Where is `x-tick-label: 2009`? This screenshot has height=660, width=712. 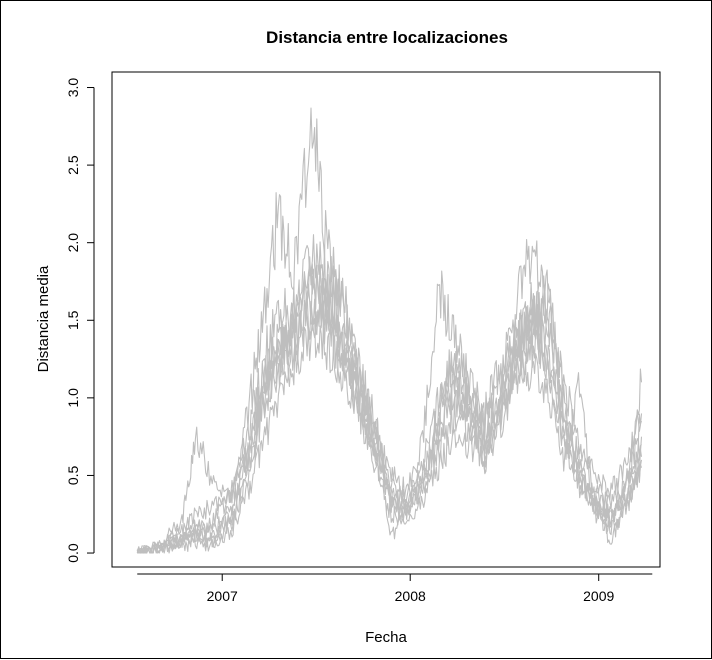 x-tick-label: 2009 is located at coordinates (598, 596).